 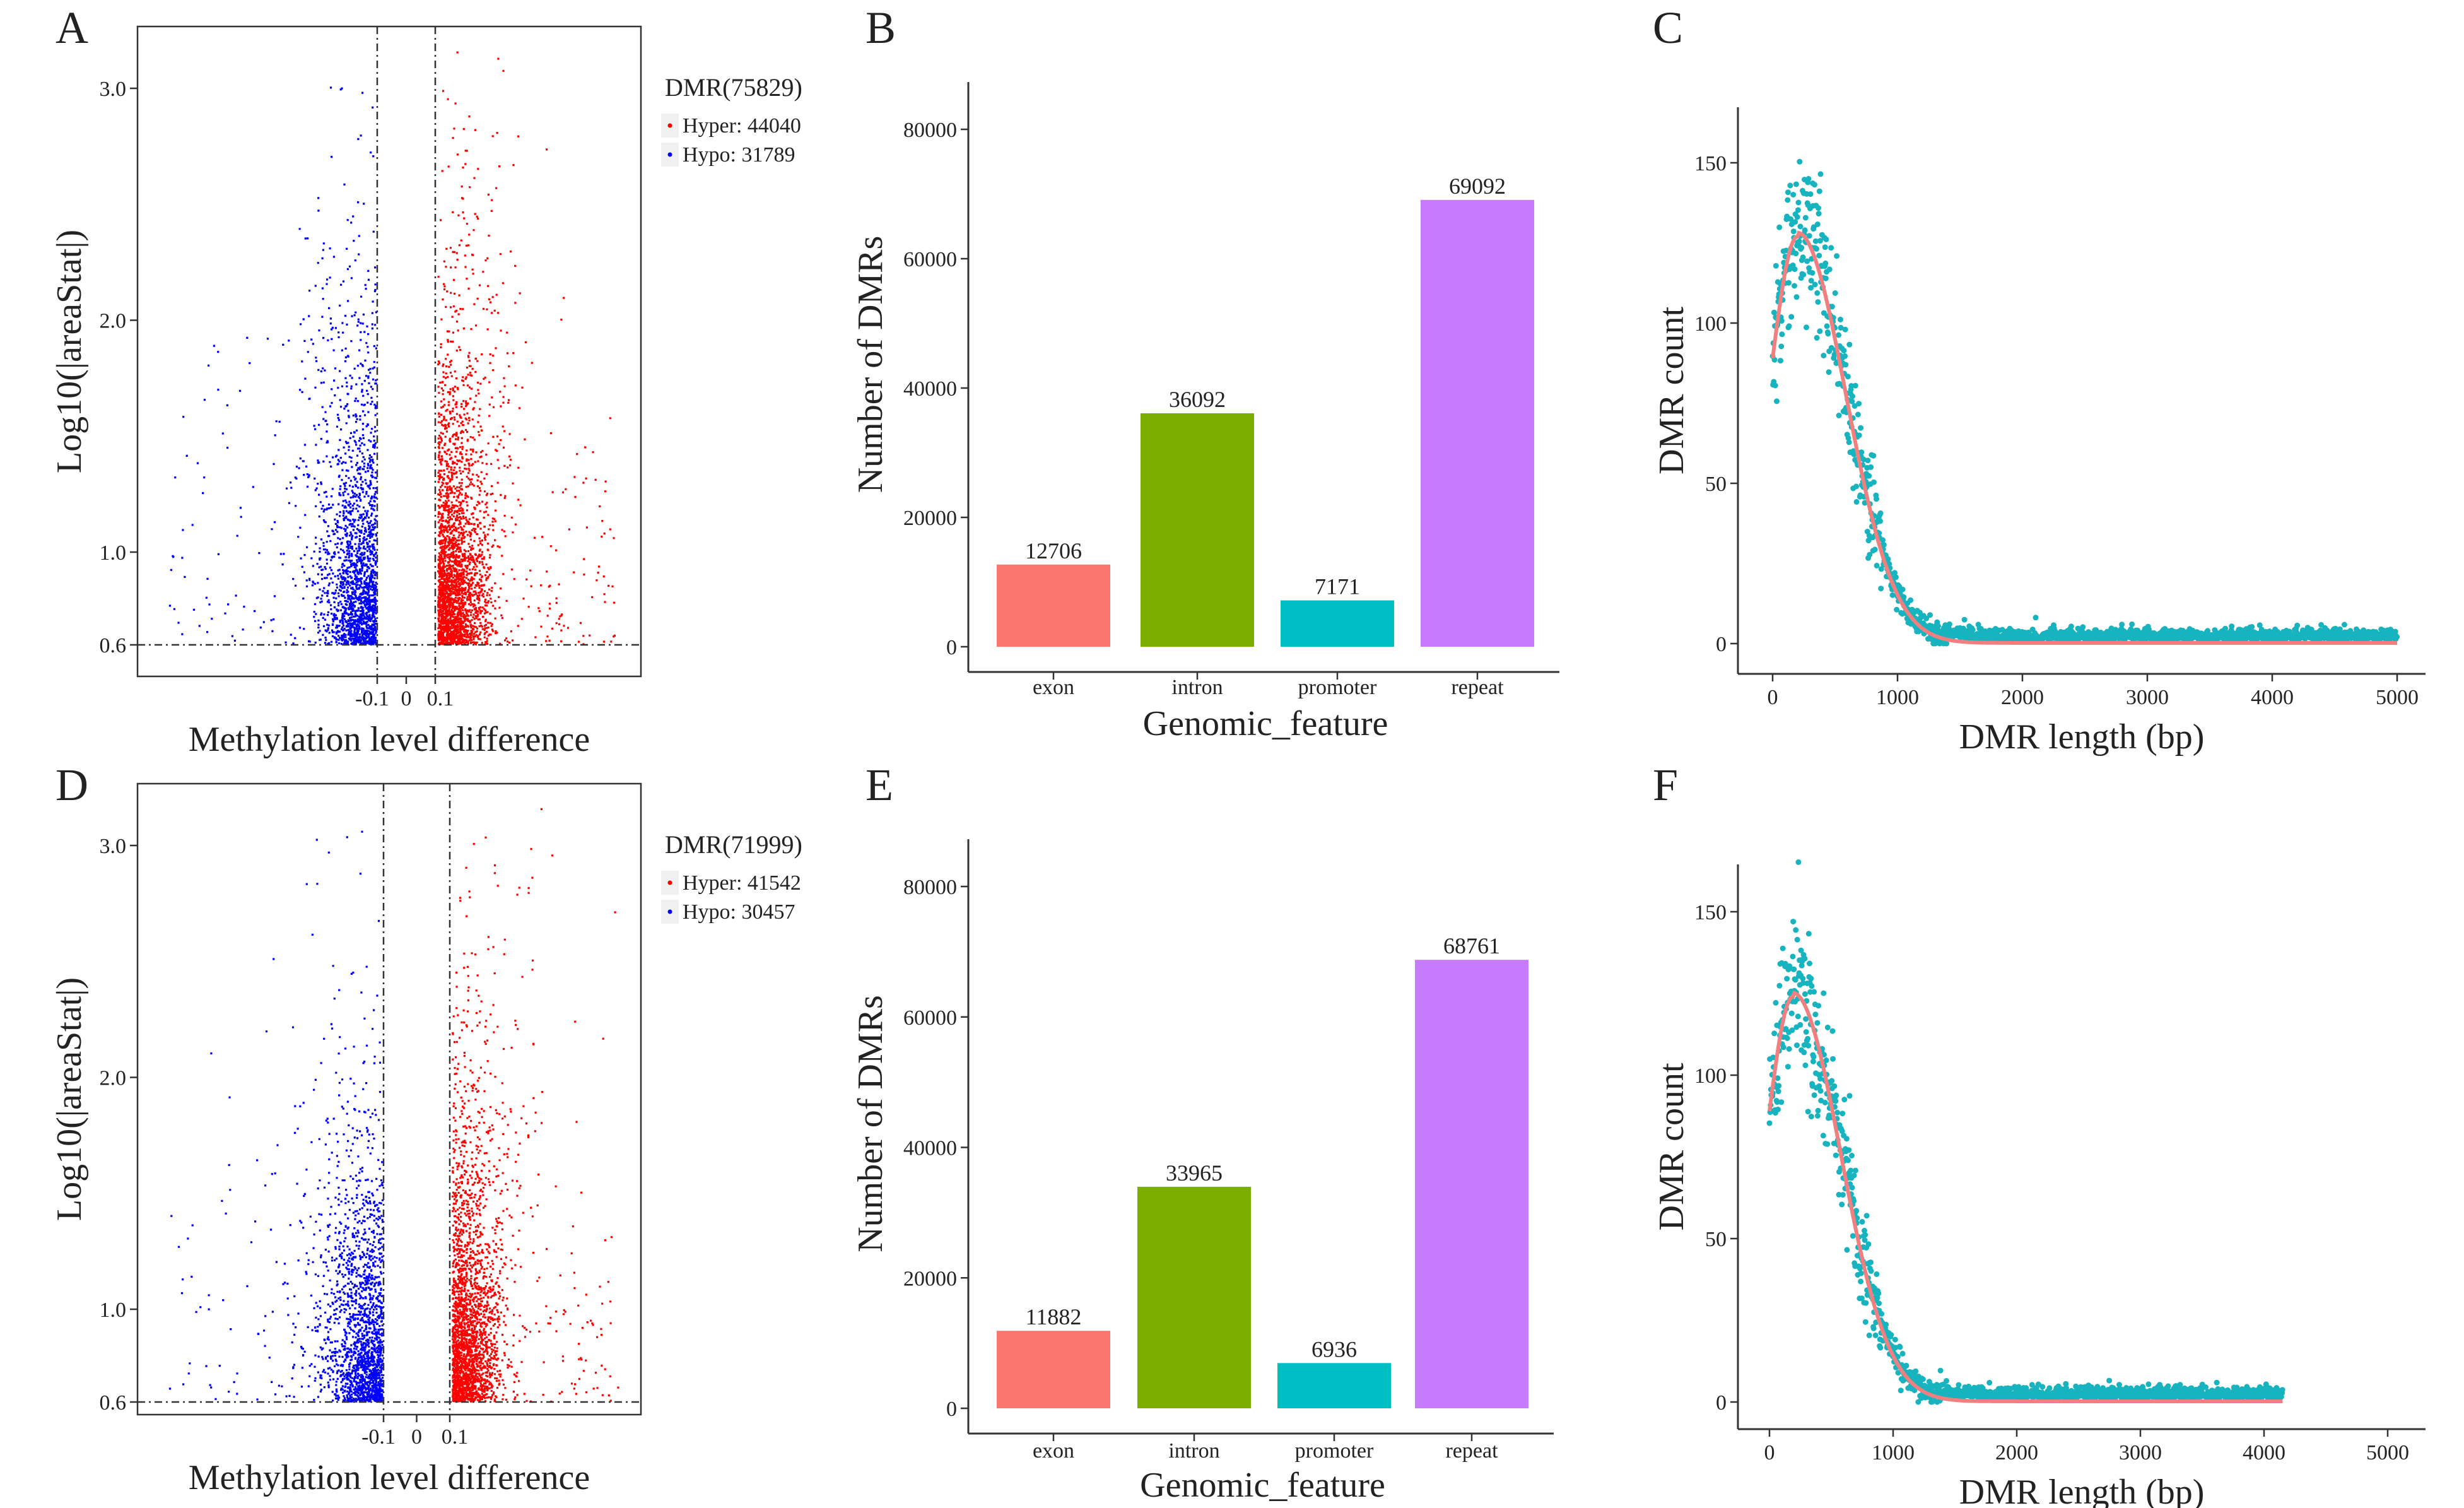 What do you see at coordinates (1893, 1452) in the screenshot?
I see `x-tick-label: 1000` at bounding box center [1893, 1452].